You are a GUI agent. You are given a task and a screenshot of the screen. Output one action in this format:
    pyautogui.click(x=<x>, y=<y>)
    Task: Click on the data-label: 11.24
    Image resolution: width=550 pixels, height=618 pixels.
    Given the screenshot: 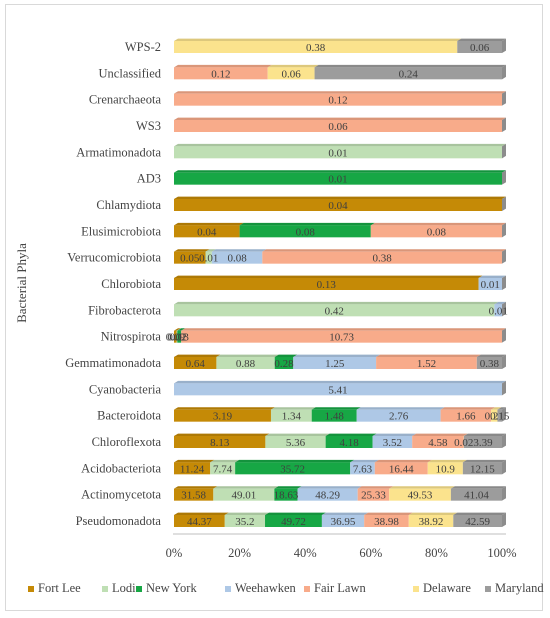 What is the action you would take?
    pyautogui.click(x=192, y=469)
    